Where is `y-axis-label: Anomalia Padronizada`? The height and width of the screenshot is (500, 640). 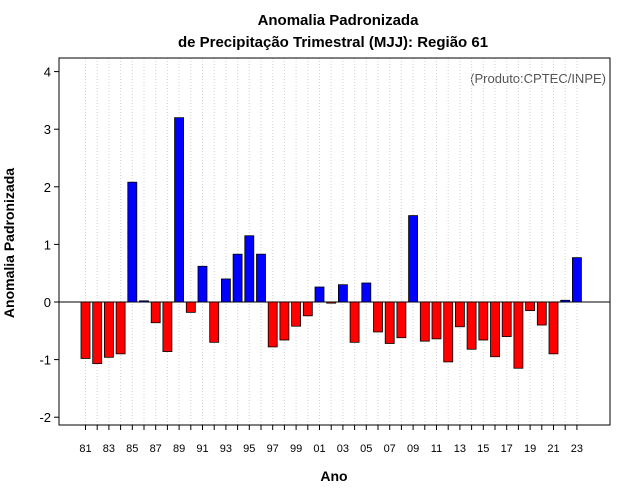
y-axis-label: Anomalia Padronizada is located at coordinates (9, 243).